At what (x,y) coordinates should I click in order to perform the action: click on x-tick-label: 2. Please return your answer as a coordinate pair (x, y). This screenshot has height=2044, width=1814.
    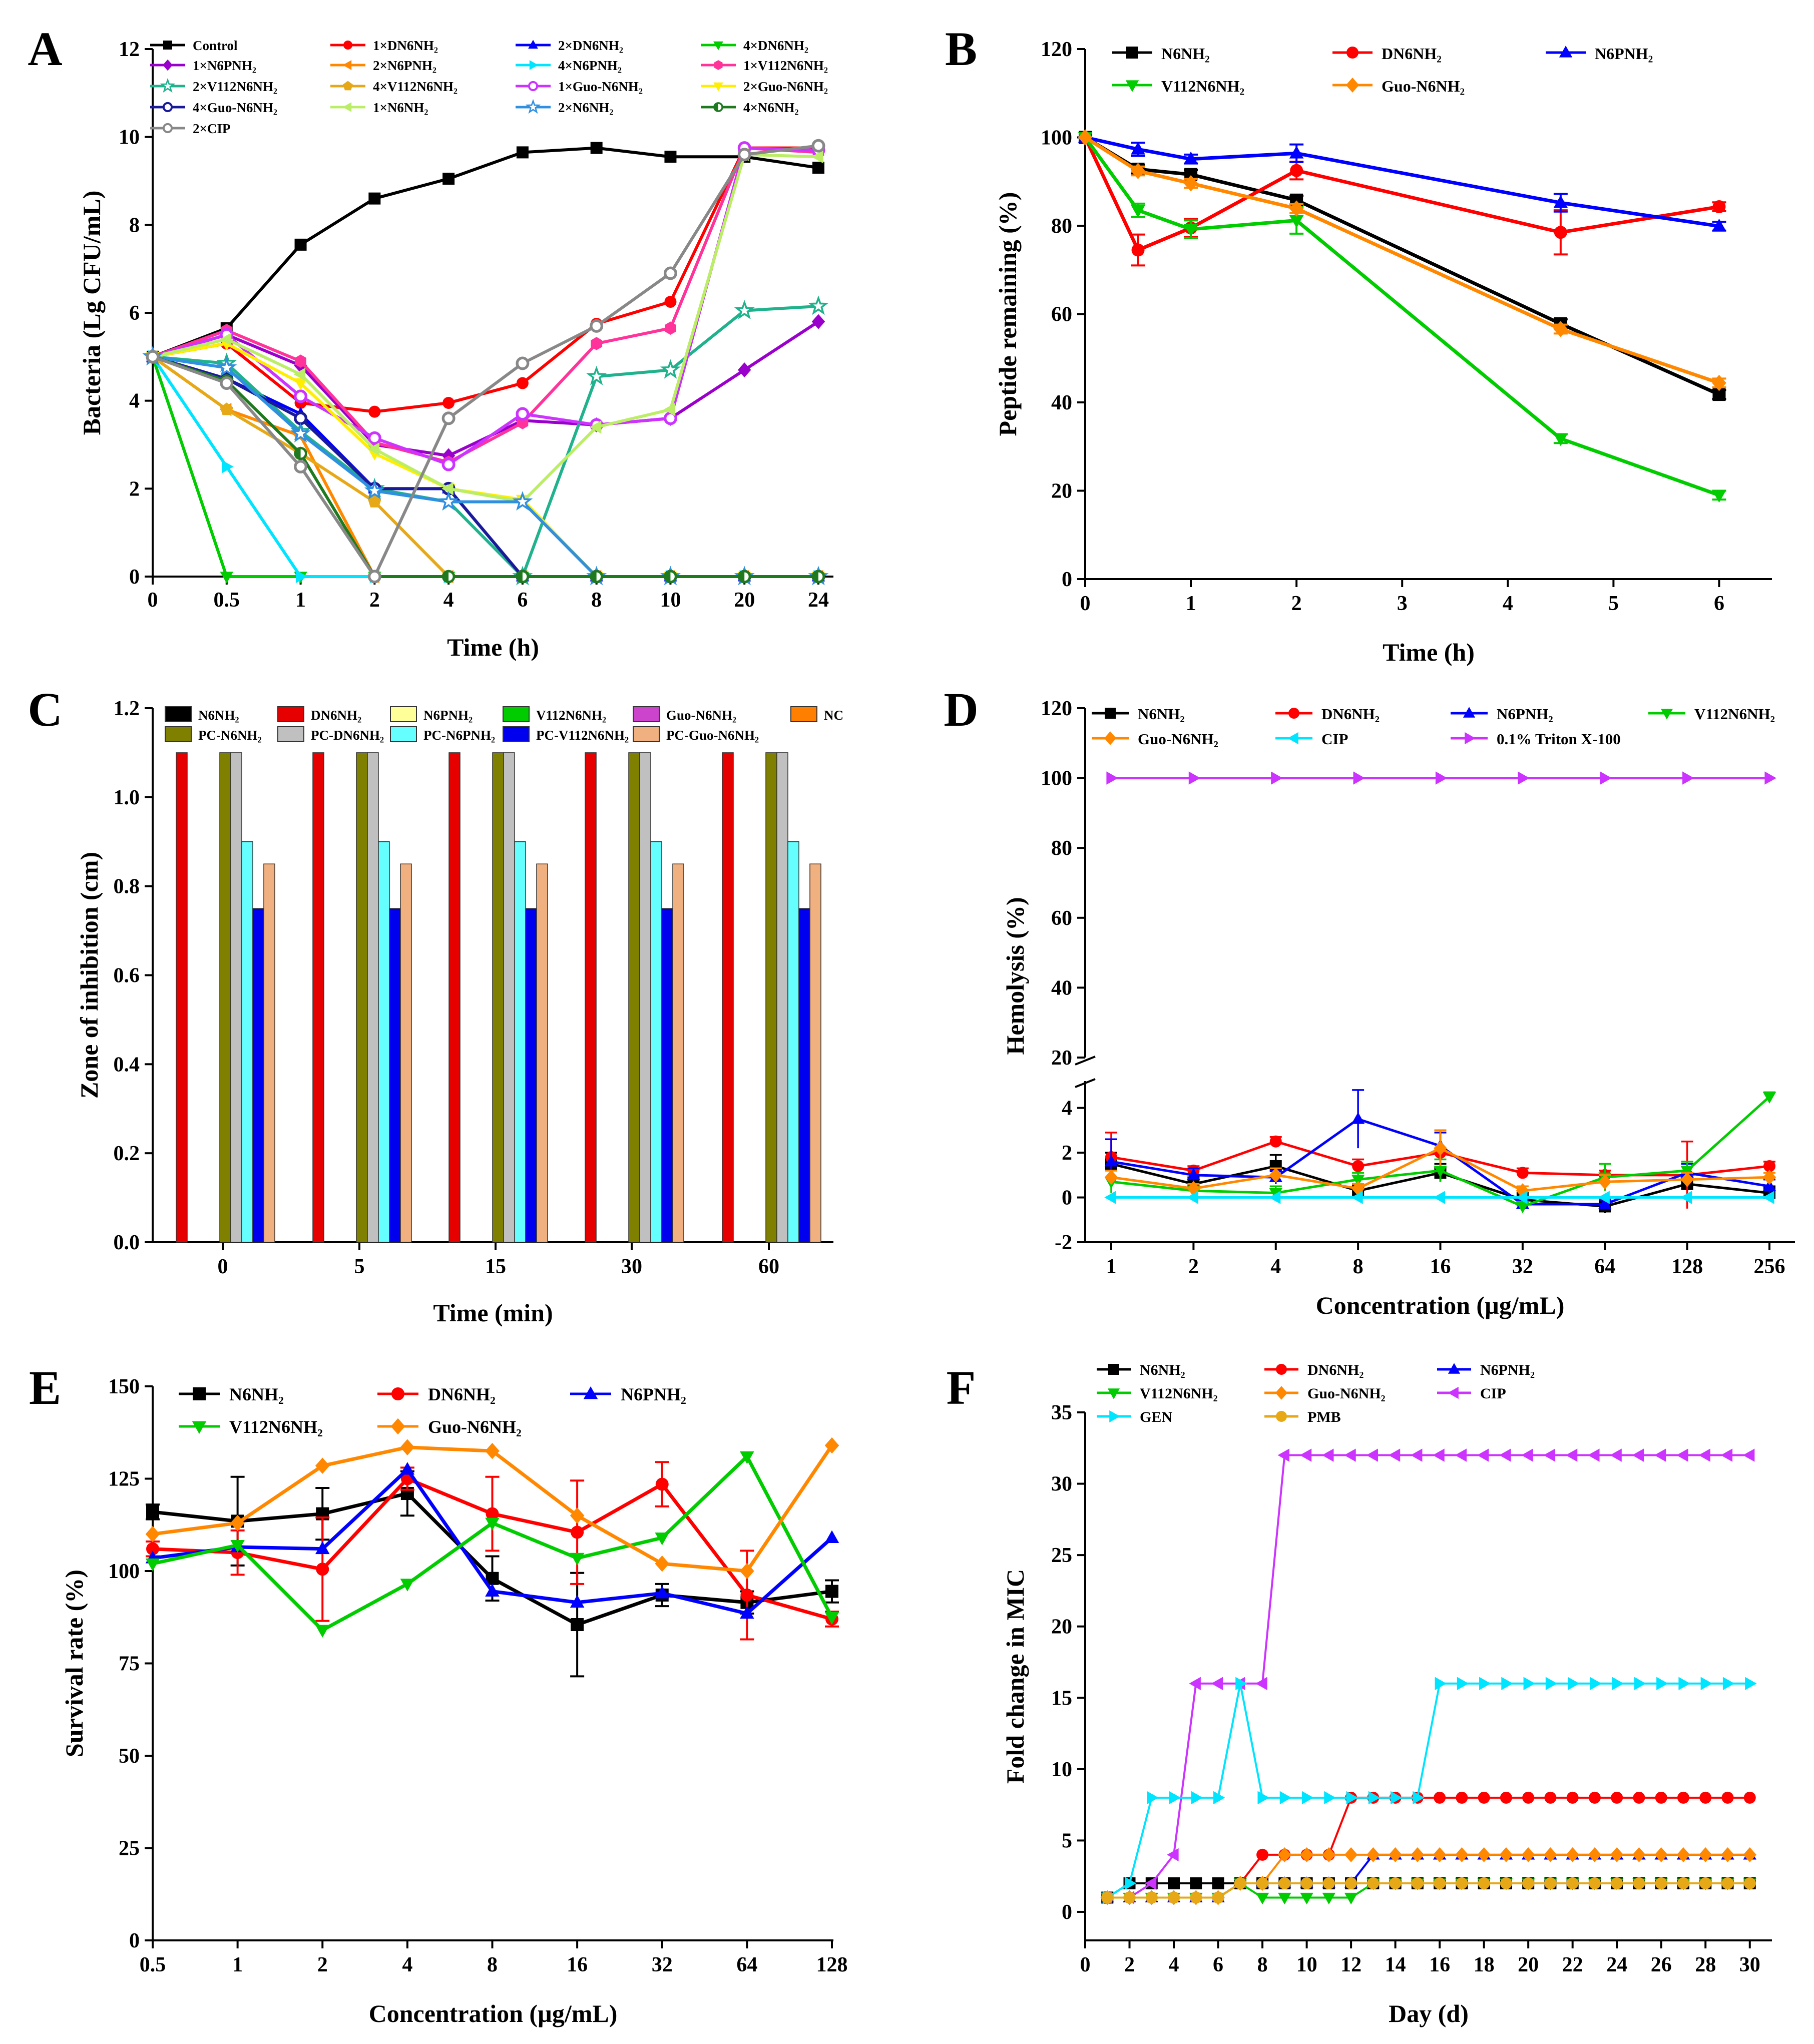
    Looking at the image, I should click on (1129, 1964).